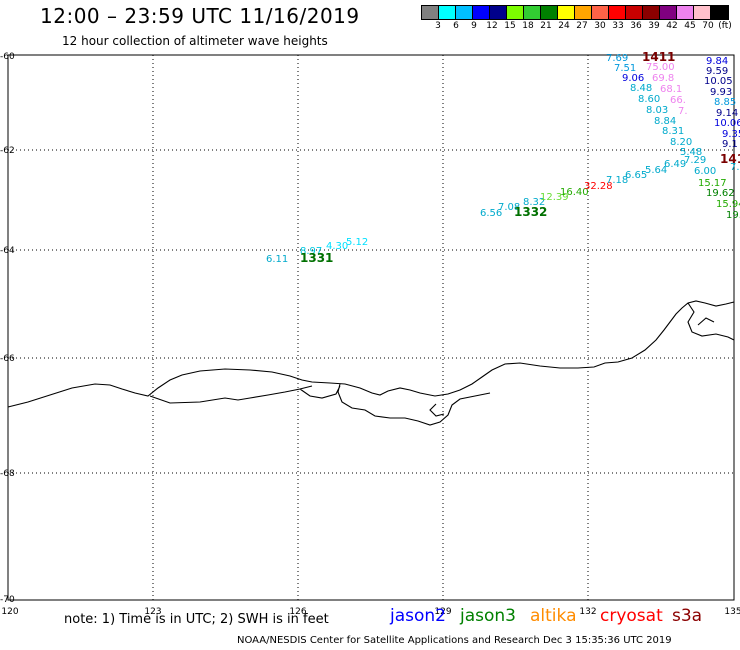  What do you see at coordinates (491, 213) in the screenshot?
I see `wave-height-value: 6.56` at bounding box center [491, 213].